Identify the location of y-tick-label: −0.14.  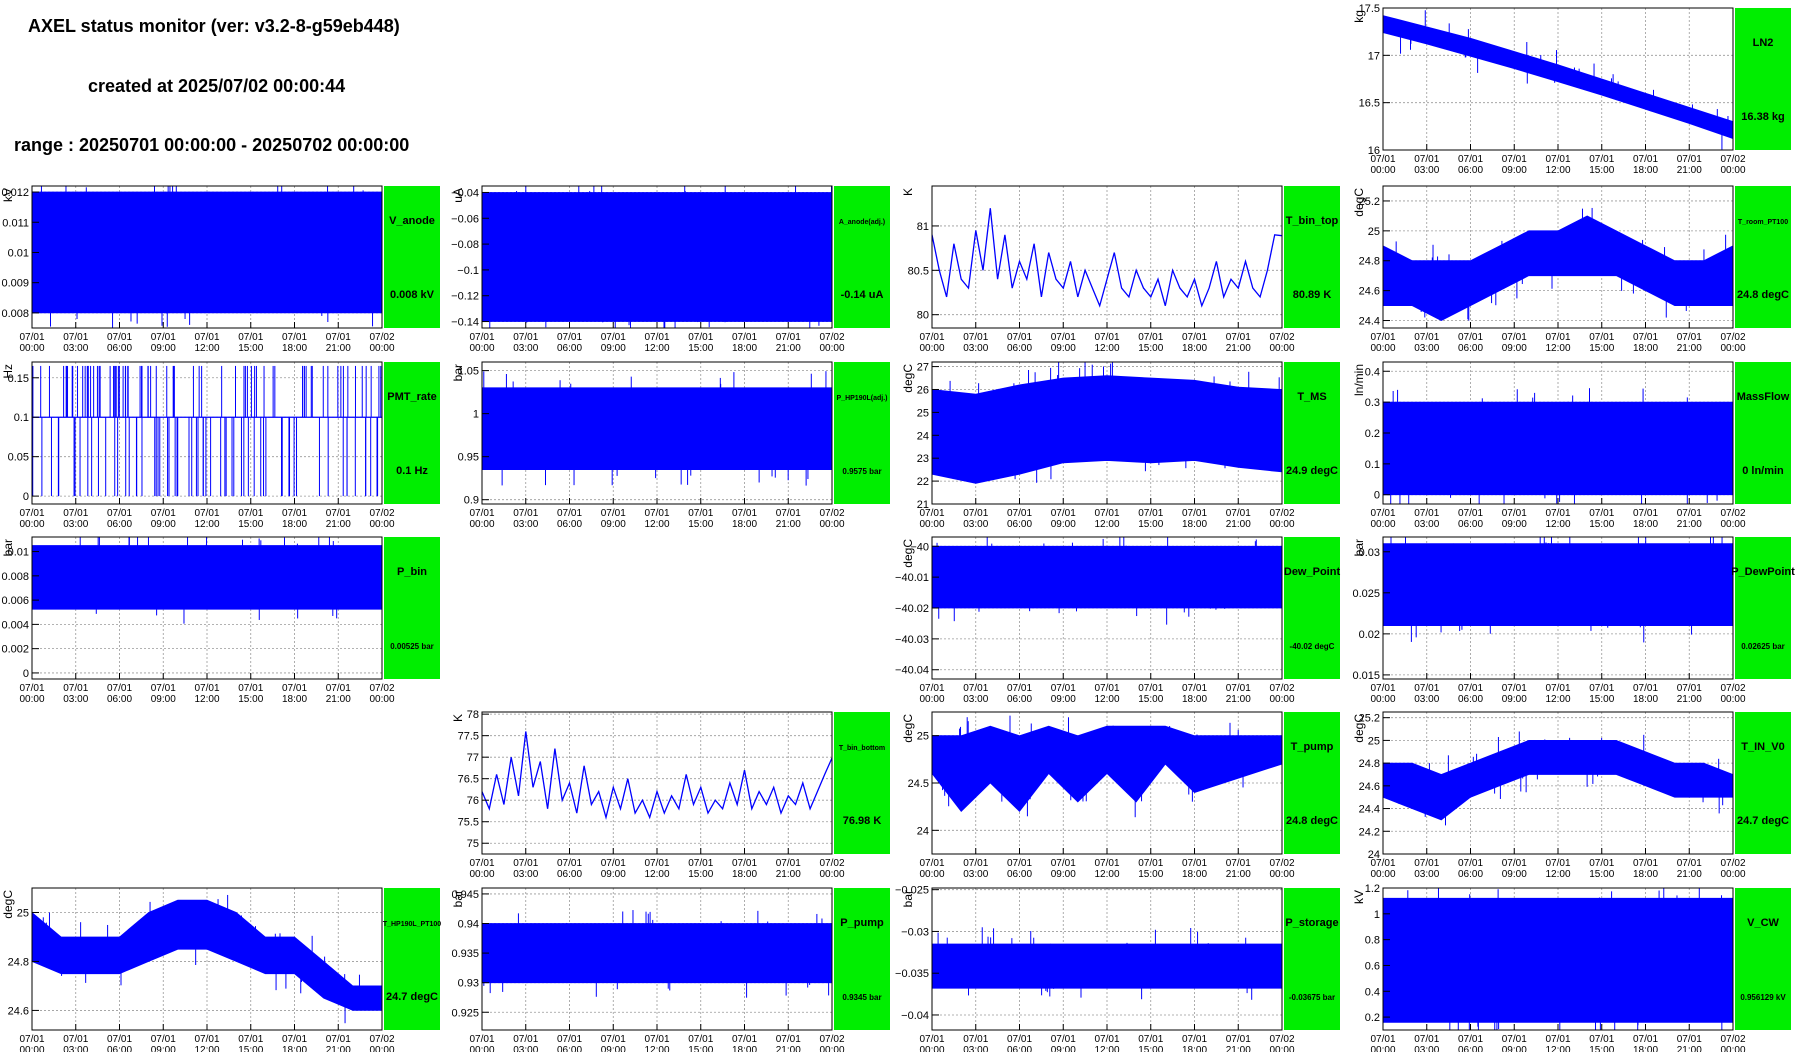
(465, 323).